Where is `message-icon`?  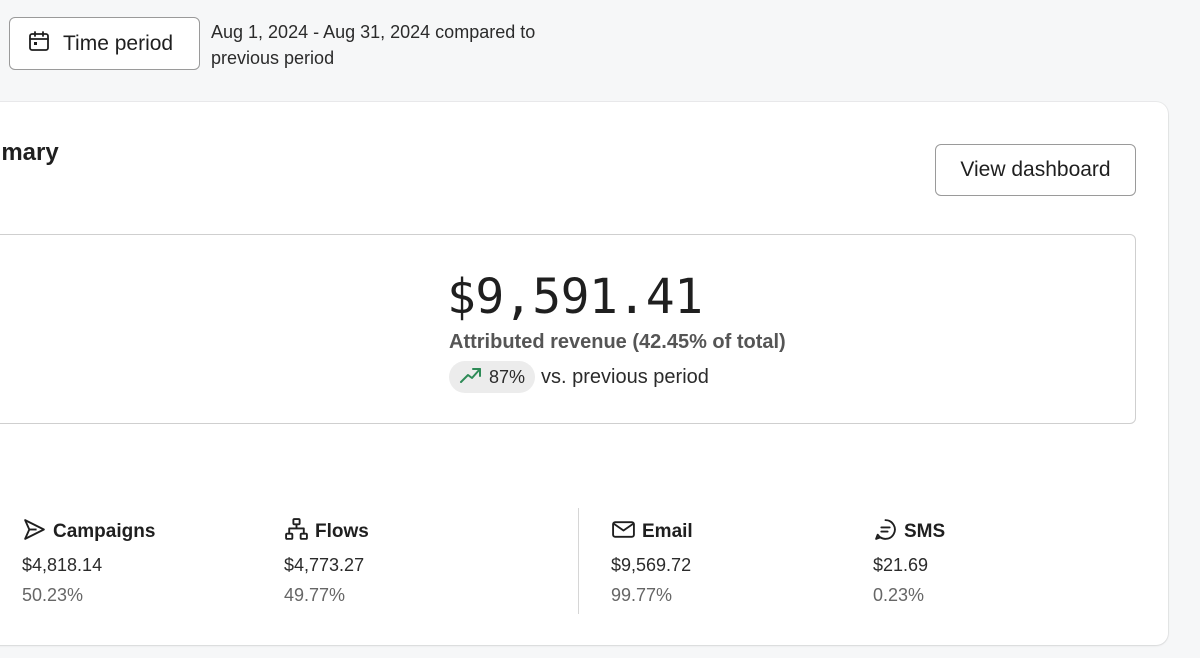 message-icon is located at coordinates (885, 532).